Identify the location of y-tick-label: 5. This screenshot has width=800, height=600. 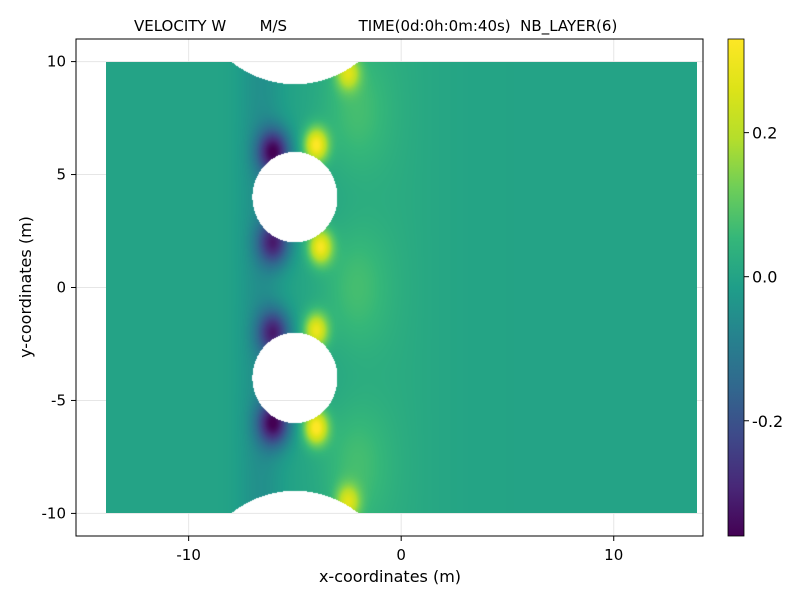
(61, 175).